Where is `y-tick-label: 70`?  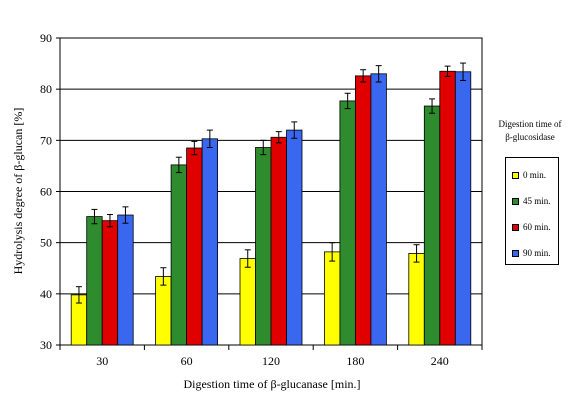 y-tick-label: 70 is located at coordinates (46, 140).